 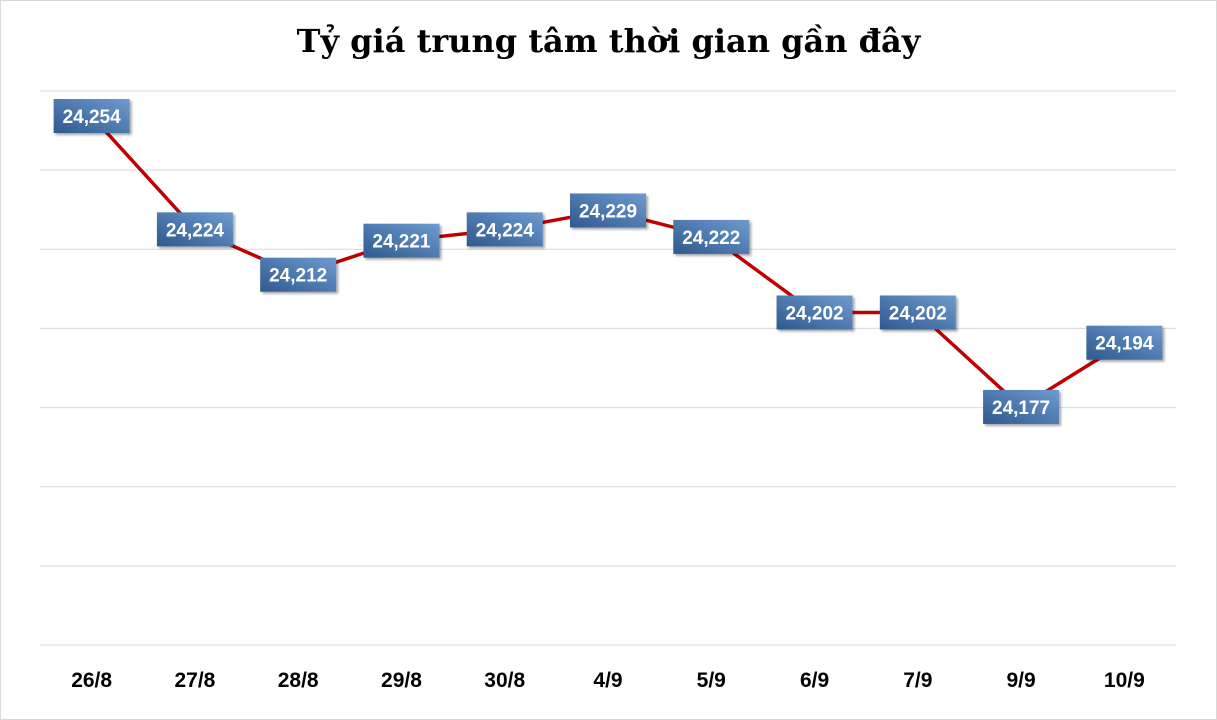 What do you see at coordinates (1124, 680) in the screenshot?
I see `x-tick-label: 10/9` at bounding box center [1124, 680].